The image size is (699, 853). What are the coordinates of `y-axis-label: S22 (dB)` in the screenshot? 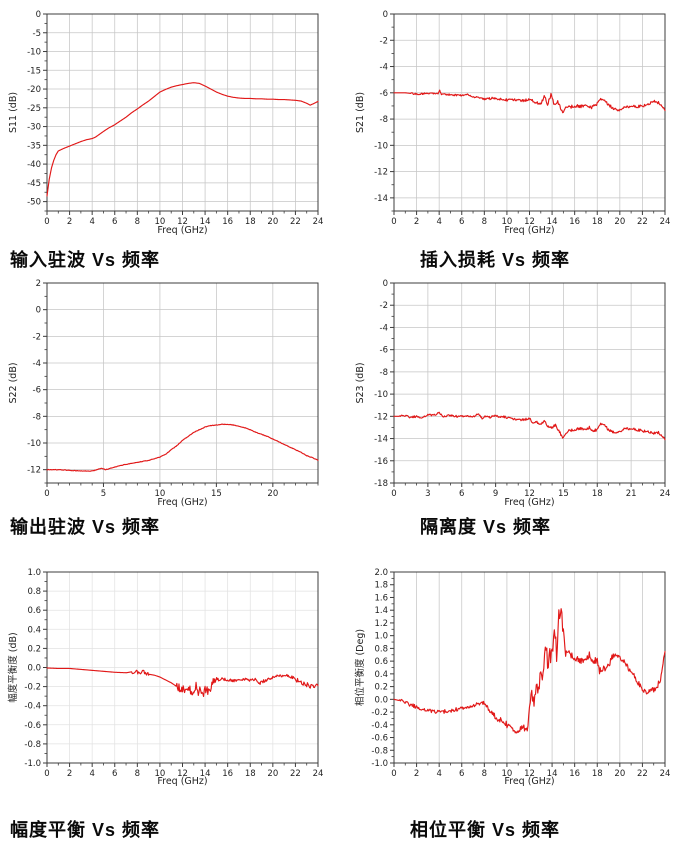 It's located at (13, 382).